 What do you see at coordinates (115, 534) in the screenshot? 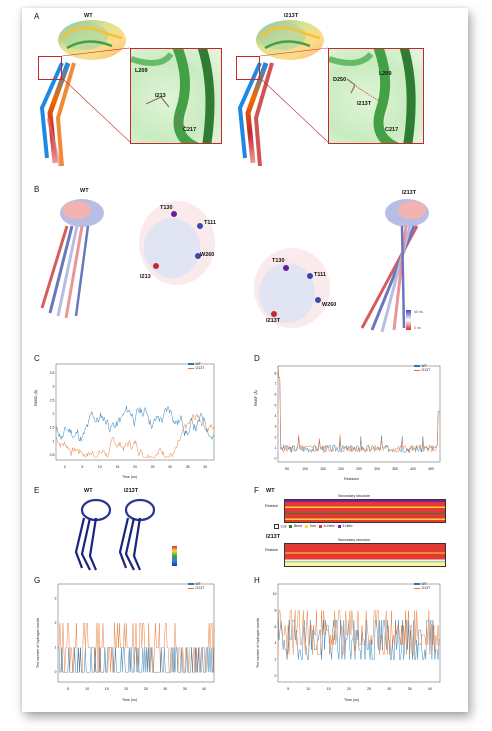
I see `panel-e-bfactor-structures` at bounding box center [115, 534].